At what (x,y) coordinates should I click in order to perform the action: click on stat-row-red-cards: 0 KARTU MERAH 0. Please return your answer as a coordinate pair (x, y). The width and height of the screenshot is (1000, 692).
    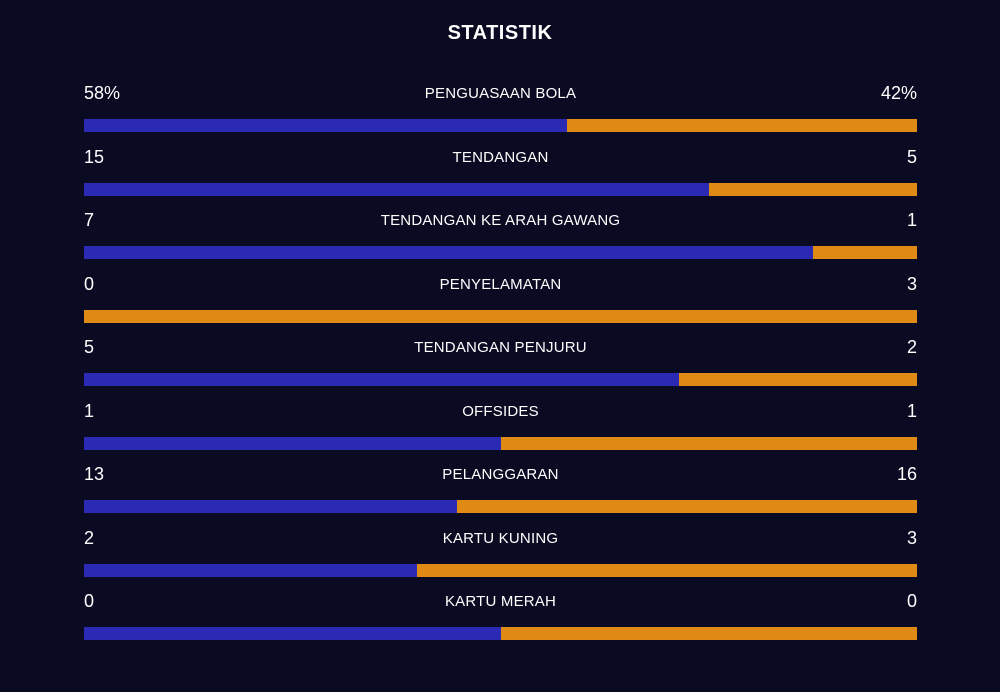
    Looking at the image, I should click on (500, 619).